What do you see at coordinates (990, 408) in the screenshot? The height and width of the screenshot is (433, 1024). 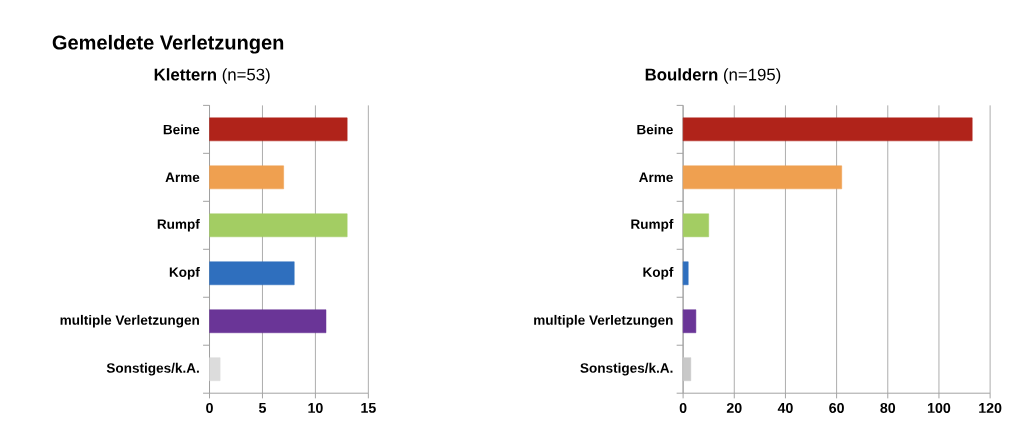 I see `x-tick-label: 120` at bounding box center [990, 408].